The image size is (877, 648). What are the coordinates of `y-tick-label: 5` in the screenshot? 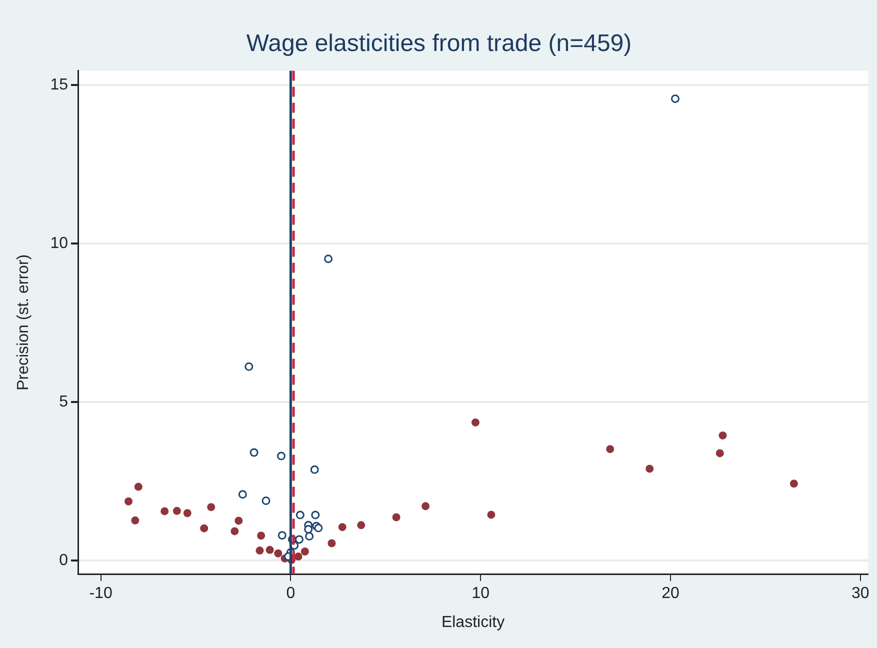 It's located at (63, 402).